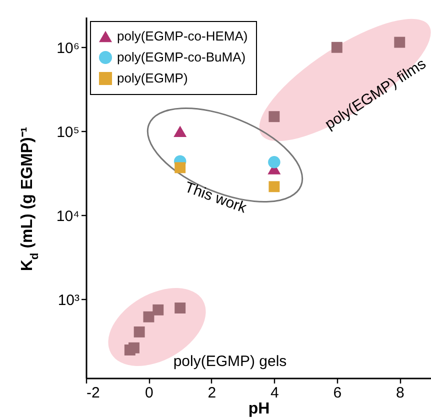  What do you see at coordinates (274, 393) in the screenshot?
I see `x-tick-label: 4` at bounding box center [274, 393].